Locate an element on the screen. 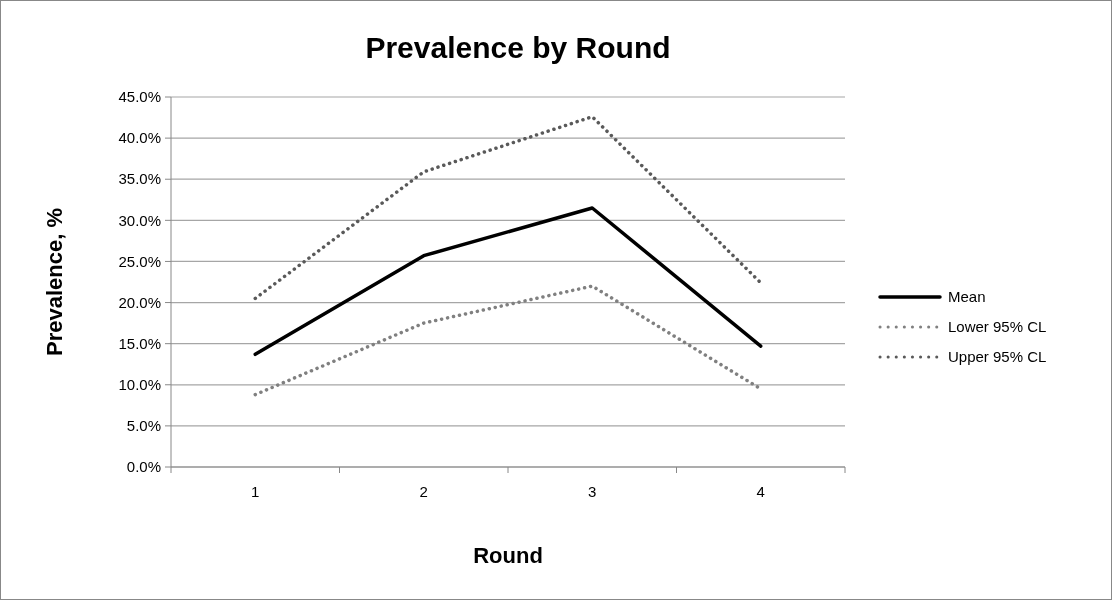  y-tick-label: 10.0% is located at coordinates (139, 385).